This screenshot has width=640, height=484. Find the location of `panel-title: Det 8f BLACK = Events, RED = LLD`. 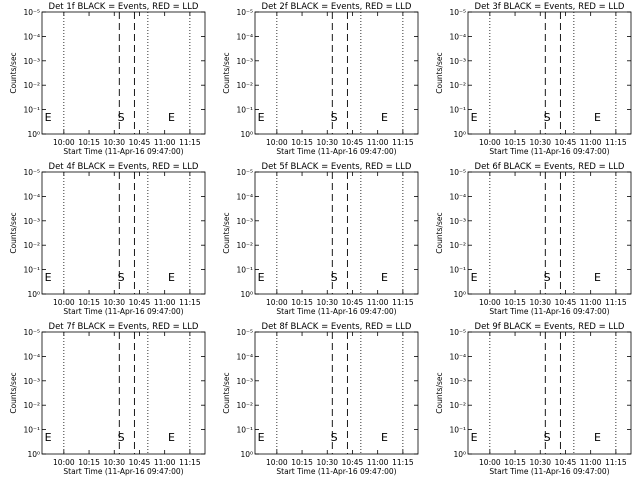

panel-title: Det 8f BLACK = Events, RED = LLD is located at coordinates (337, 327).